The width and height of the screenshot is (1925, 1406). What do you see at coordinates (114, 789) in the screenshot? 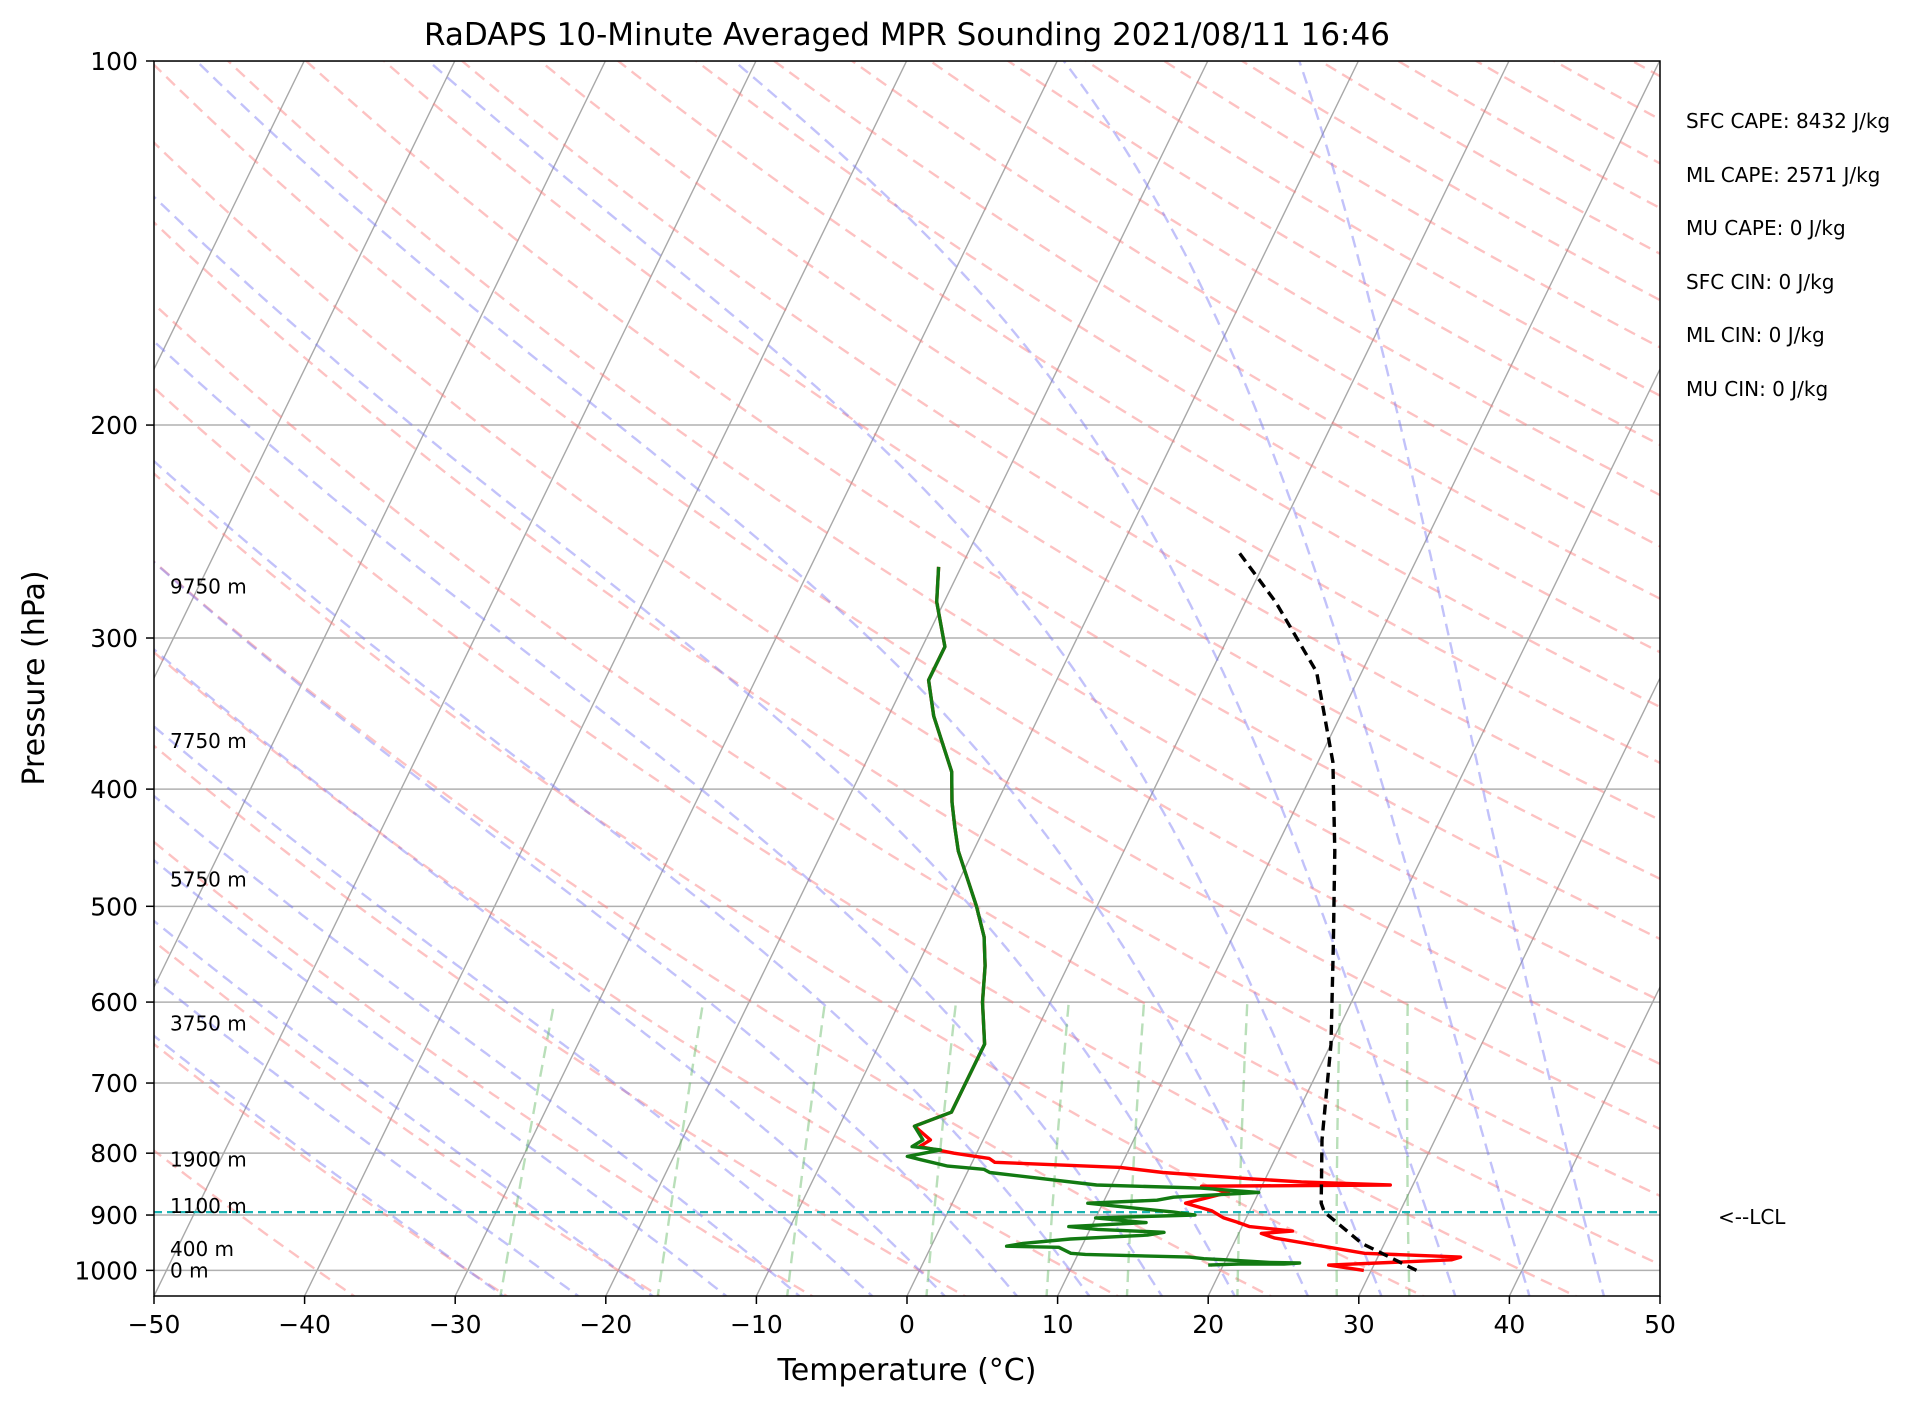
I see `y-tick-label: 400` at bounding box center [114, 789].